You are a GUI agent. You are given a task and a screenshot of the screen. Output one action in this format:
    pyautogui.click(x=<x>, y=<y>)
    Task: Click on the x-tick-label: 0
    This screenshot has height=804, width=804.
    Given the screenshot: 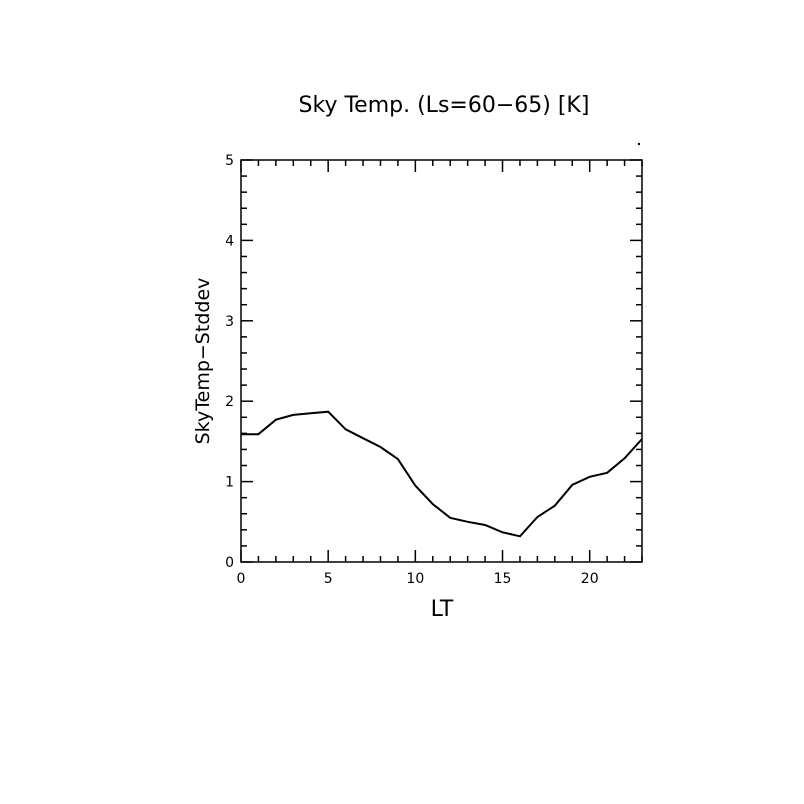 What is the action you would take?
    pyautogui.click(x=241, y=579)
    